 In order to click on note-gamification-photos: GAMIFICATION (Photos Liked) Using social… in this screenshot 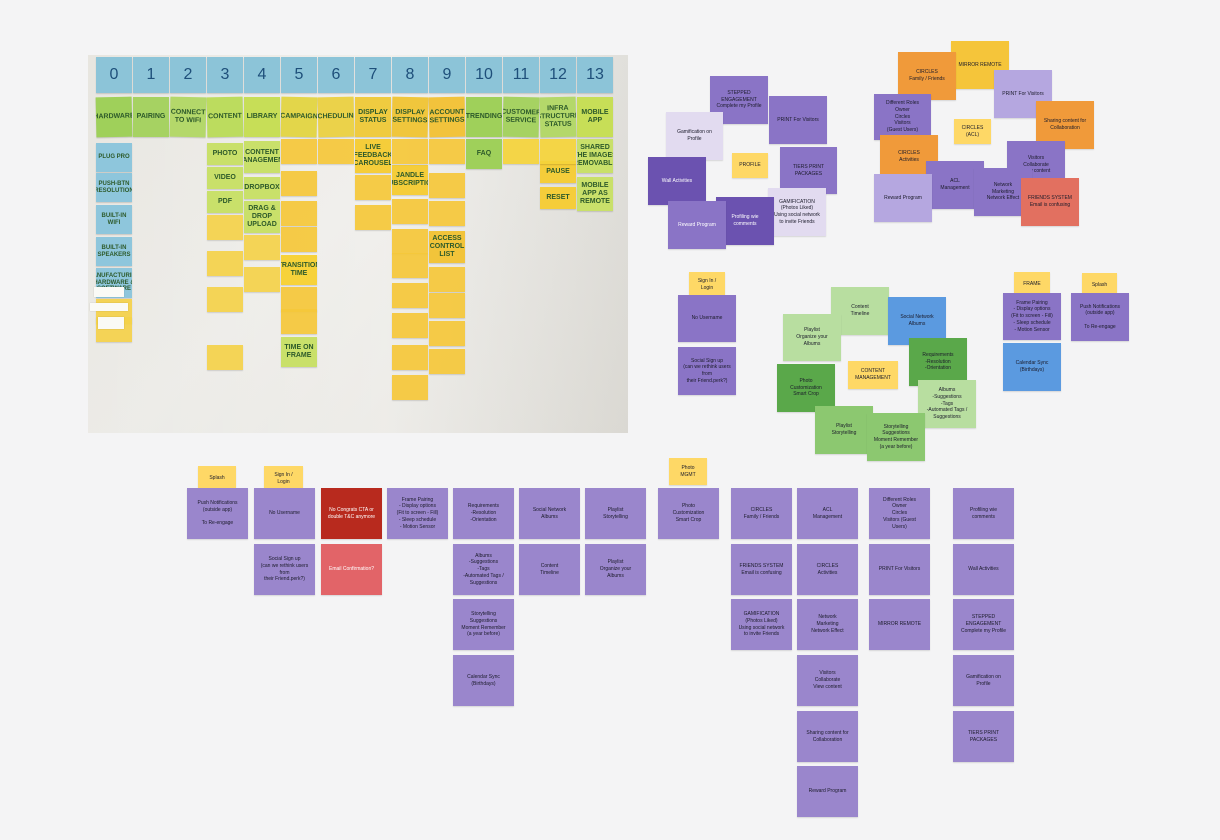, I will do `click(797, 212)`.